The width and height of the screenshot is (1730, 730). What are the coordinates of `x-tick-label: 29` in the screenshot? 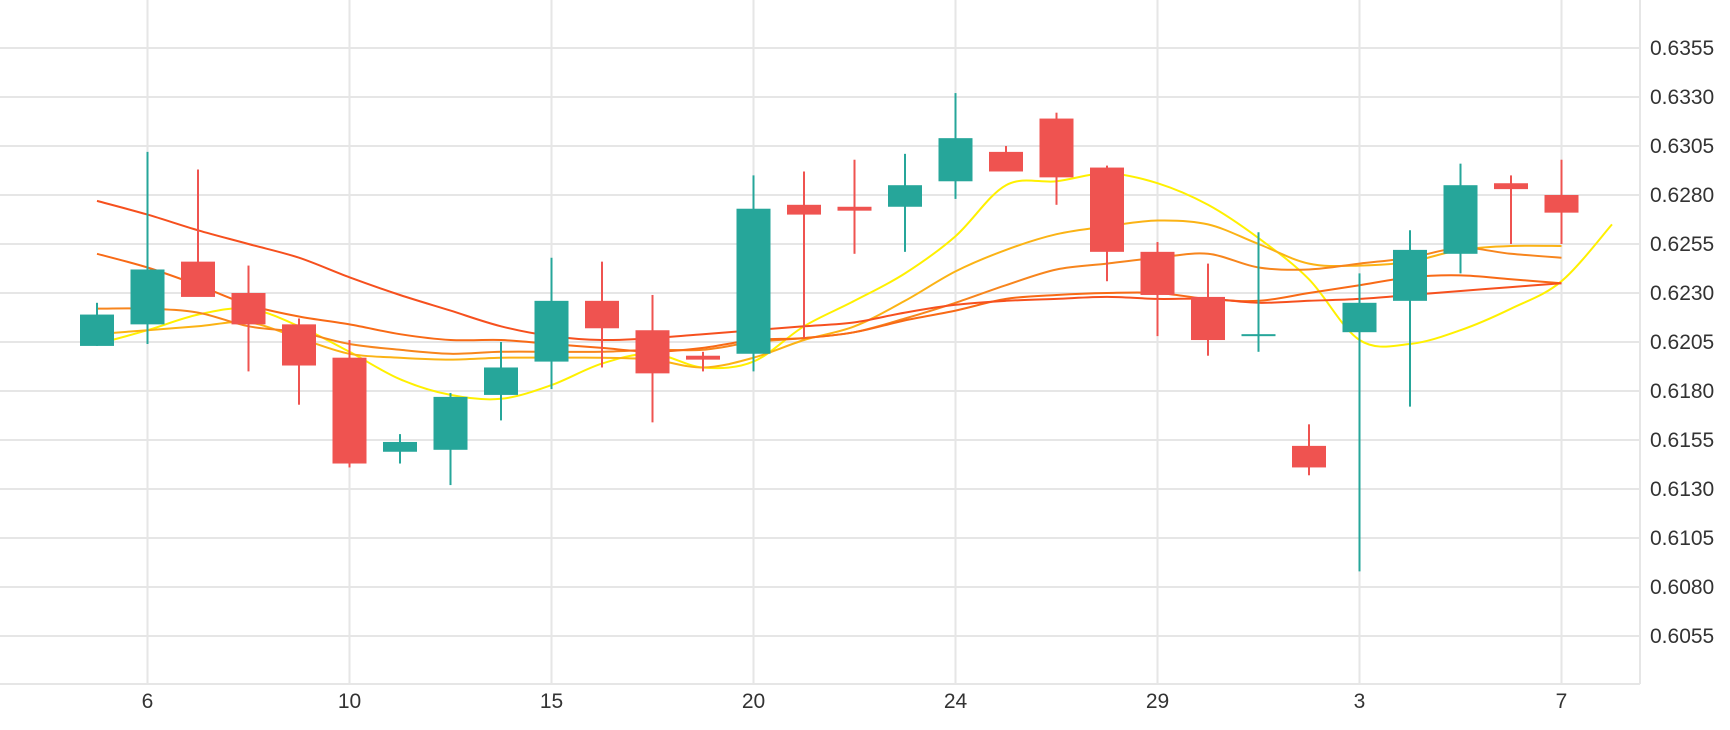 It's located at (1157, 701).